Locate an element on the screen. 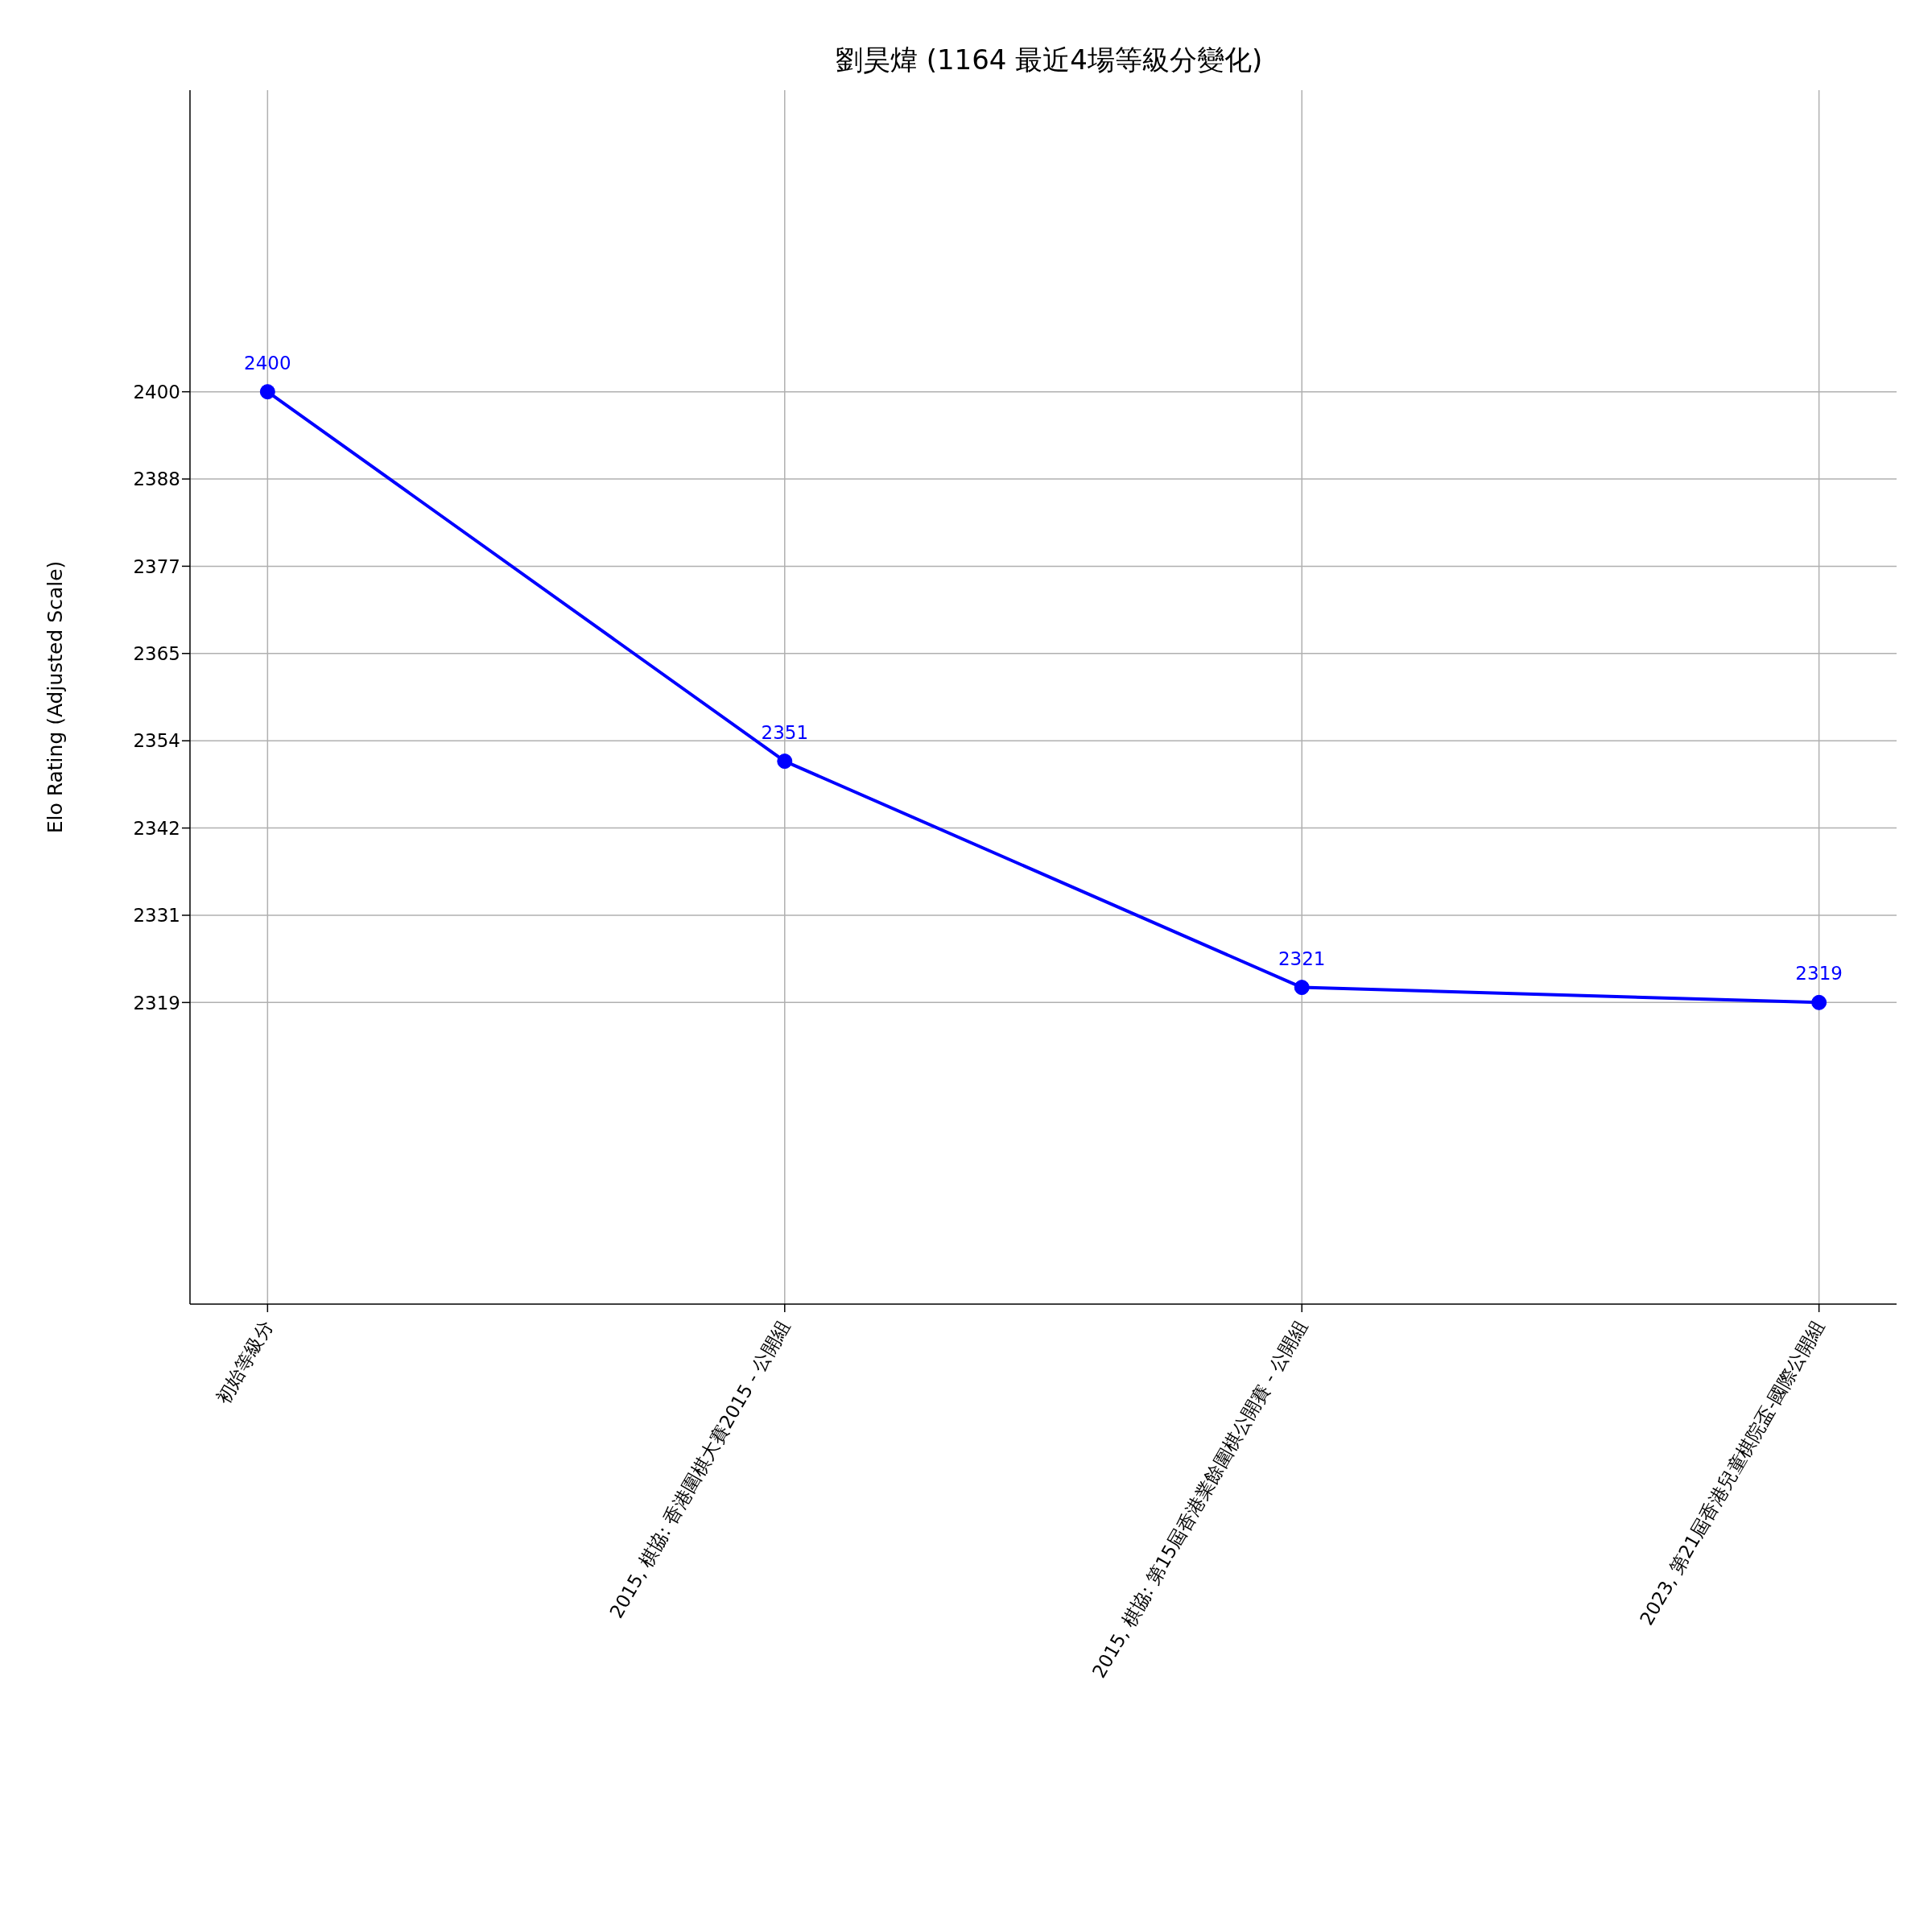 Image resolution: width=1932 pixels, height=1932 pixels. data-label: 2321 is located at coordinates (1302, 958).